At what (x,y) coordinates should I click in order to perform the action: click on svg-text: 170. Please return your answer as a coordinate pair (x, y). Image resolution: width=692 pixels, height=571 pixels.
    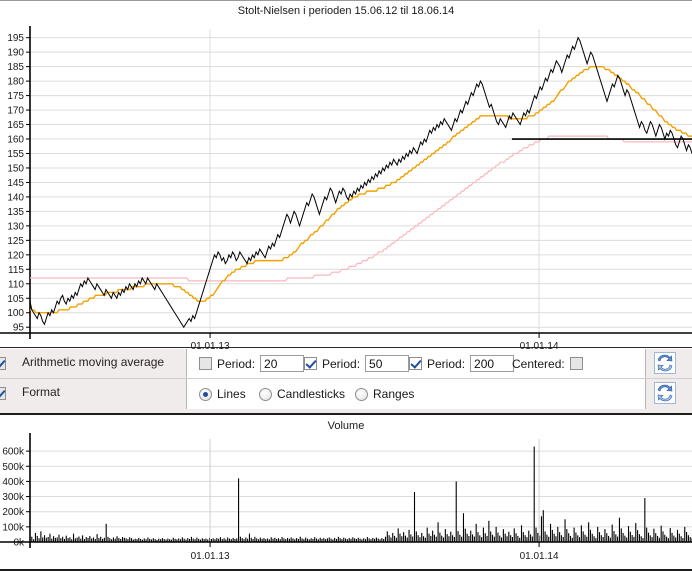
    Looking at the image, I should click on (15, 111).